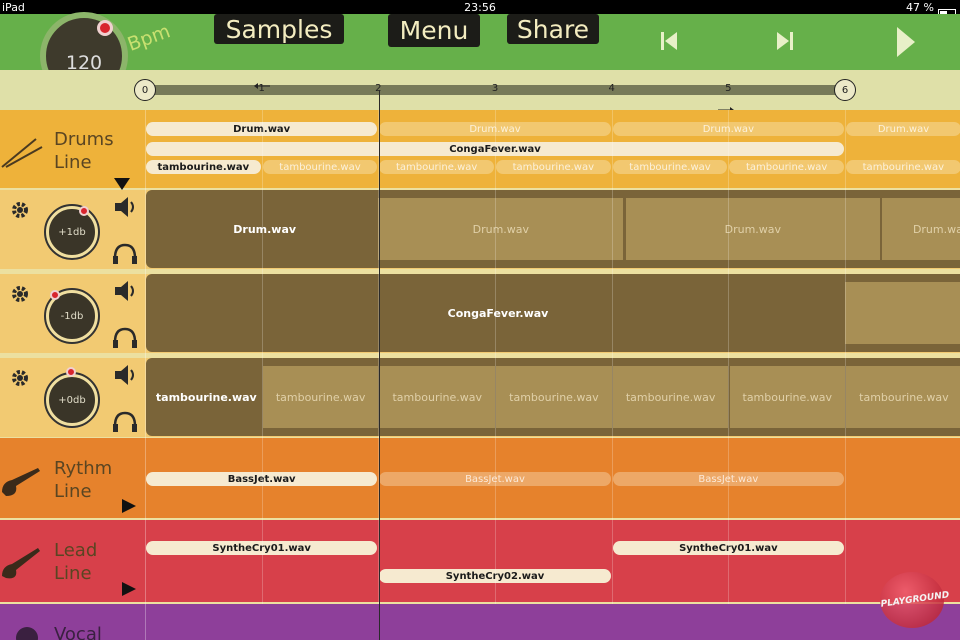 This screenshot has width=960, height=640. I want to click on forward-button, so click(785, 41).